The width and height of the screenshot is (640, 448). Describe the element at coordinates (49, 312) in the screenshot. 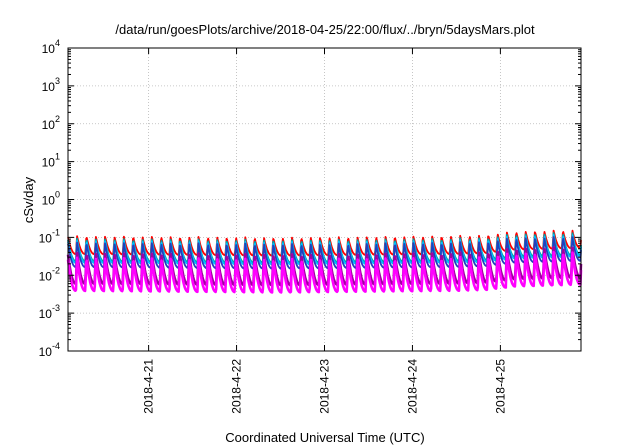

I see `y-tick-label: 10⁻³` at that location.